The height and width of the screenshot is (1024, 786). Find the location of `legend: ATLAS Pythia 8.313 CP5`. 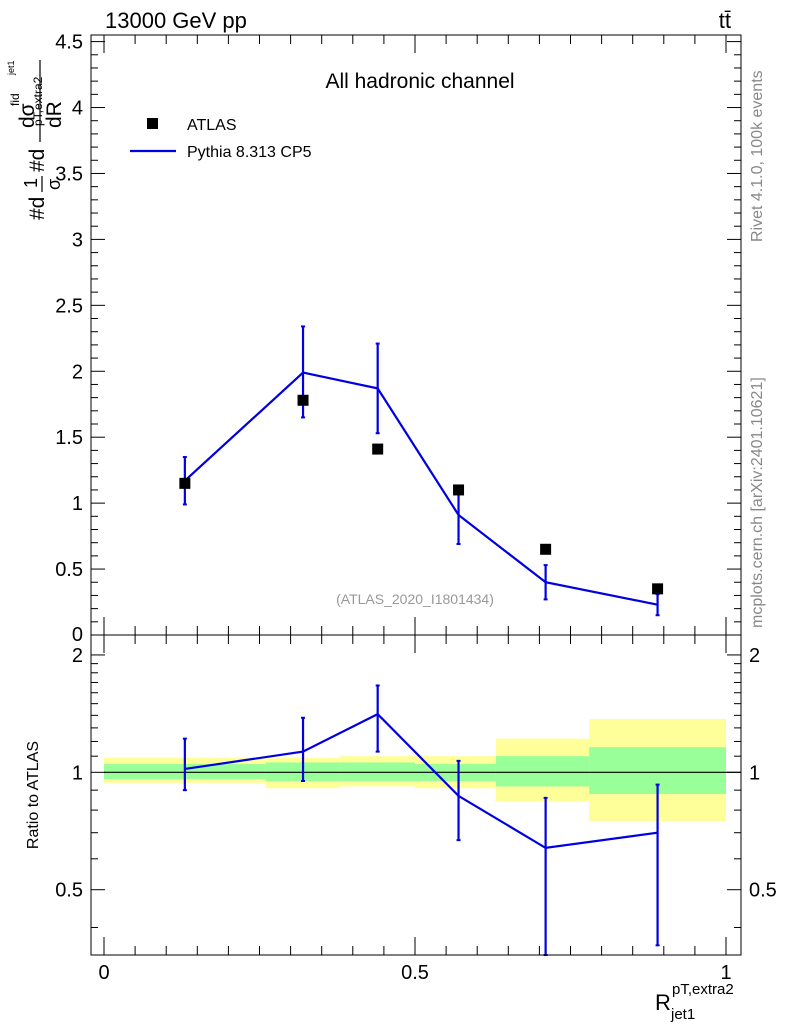

legend: ATLAS Pythia 8.313 CP5 is located at coordinates (221, 139).